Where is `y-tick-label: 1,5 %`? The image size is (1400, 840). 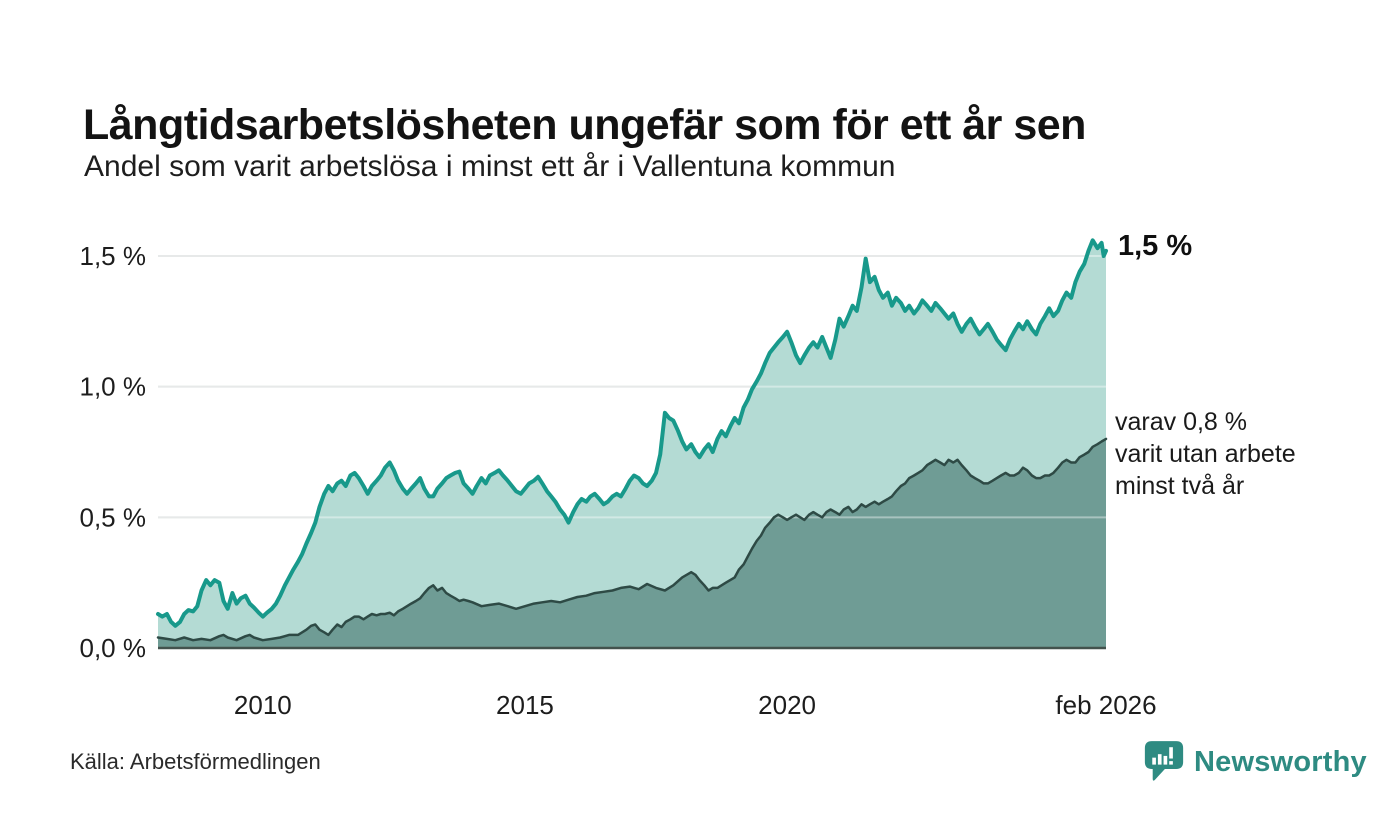
y-tick-label: 1,5 % is located at coordinates (113, 256).